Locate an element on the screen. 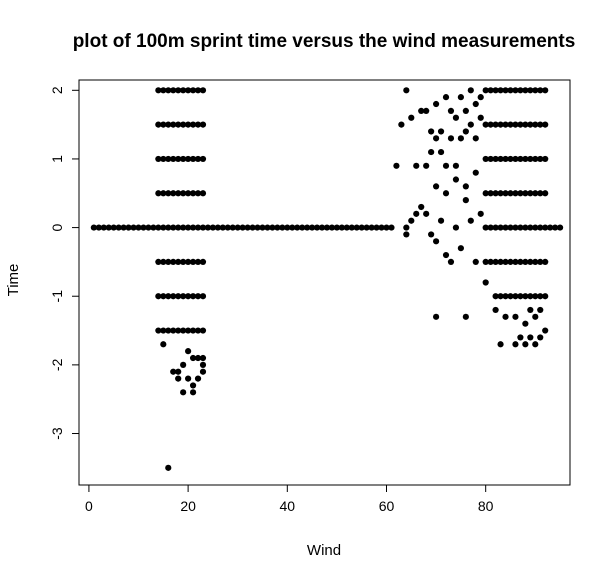 This screenshot has height=580, width=611. x-tick-label: 80 is located at coordinates (486, 506).